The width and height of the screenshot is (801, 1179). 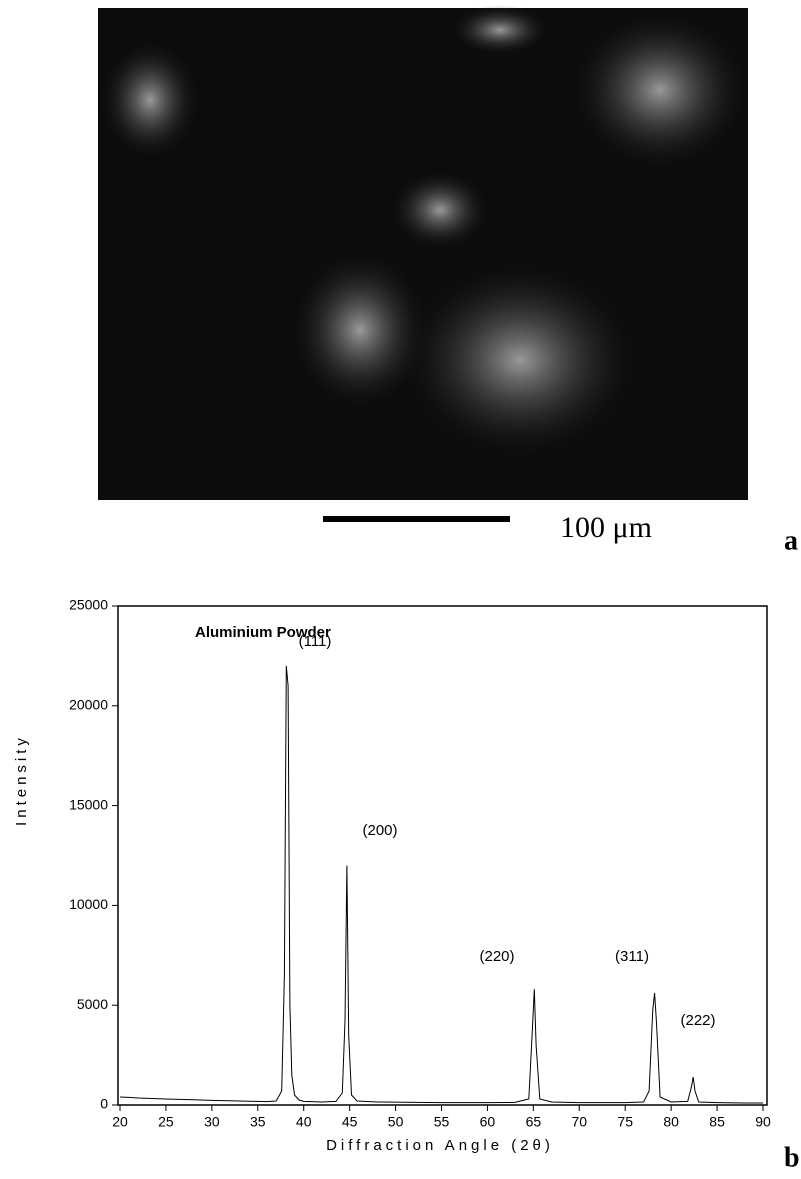 I want to click on chart-title: Aluminium Powder, so click(x=263, y=632).